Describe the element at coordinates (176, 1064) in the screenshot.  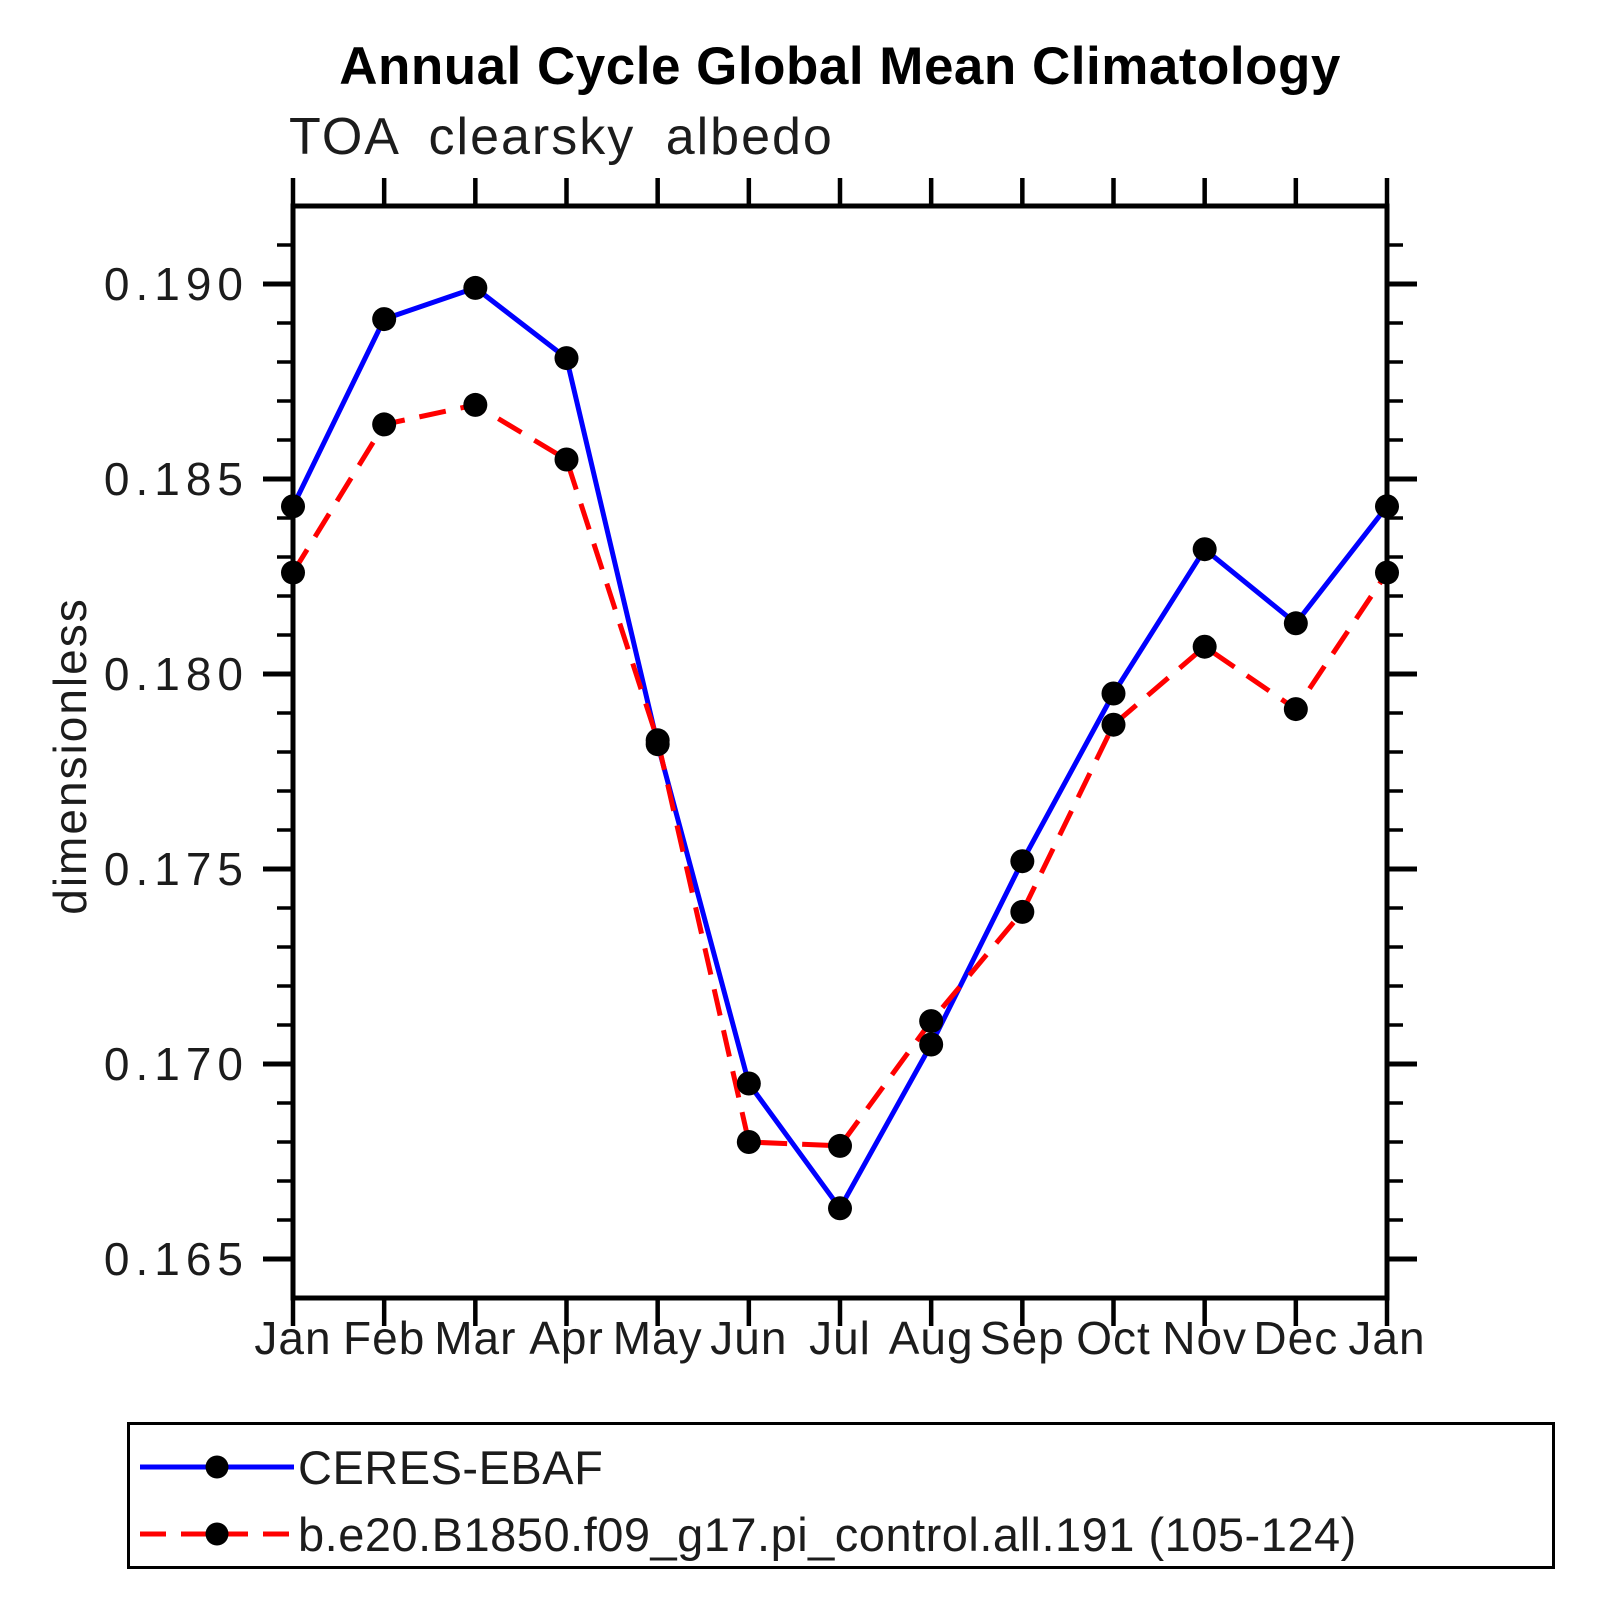
I see `y-tick-label: 0.170` at that location.